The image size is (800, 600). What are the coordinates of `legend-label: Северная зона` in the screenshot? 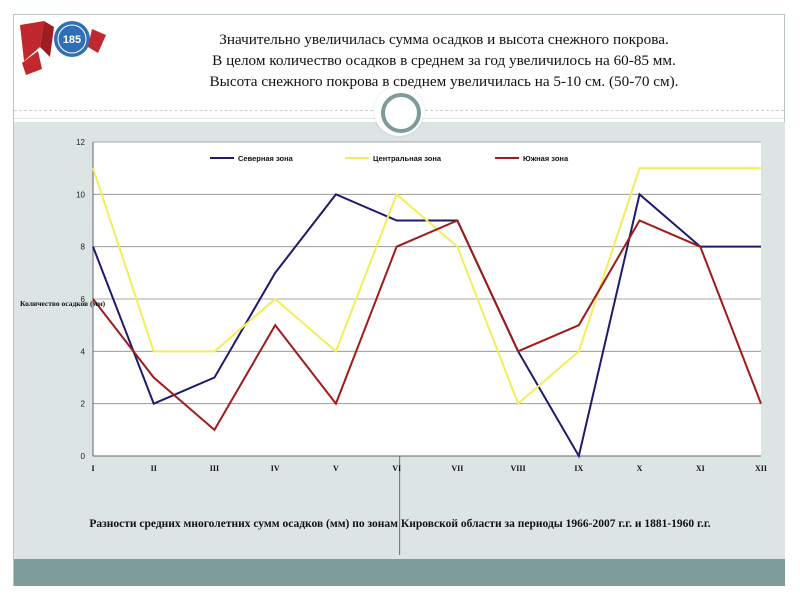 It's located at (266, 158).